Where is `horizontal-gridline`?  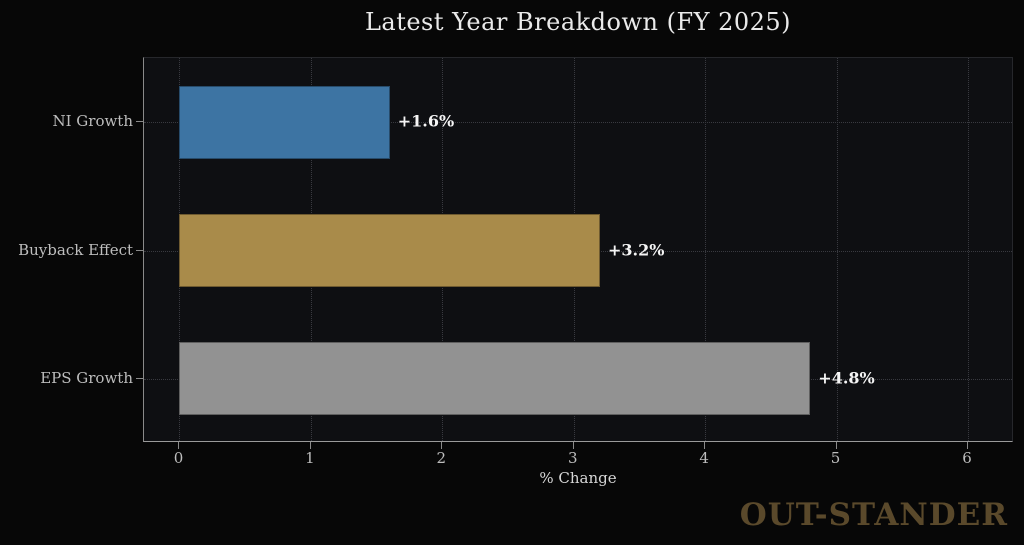 horizontal-gridline is located at coordinates (578, 123).